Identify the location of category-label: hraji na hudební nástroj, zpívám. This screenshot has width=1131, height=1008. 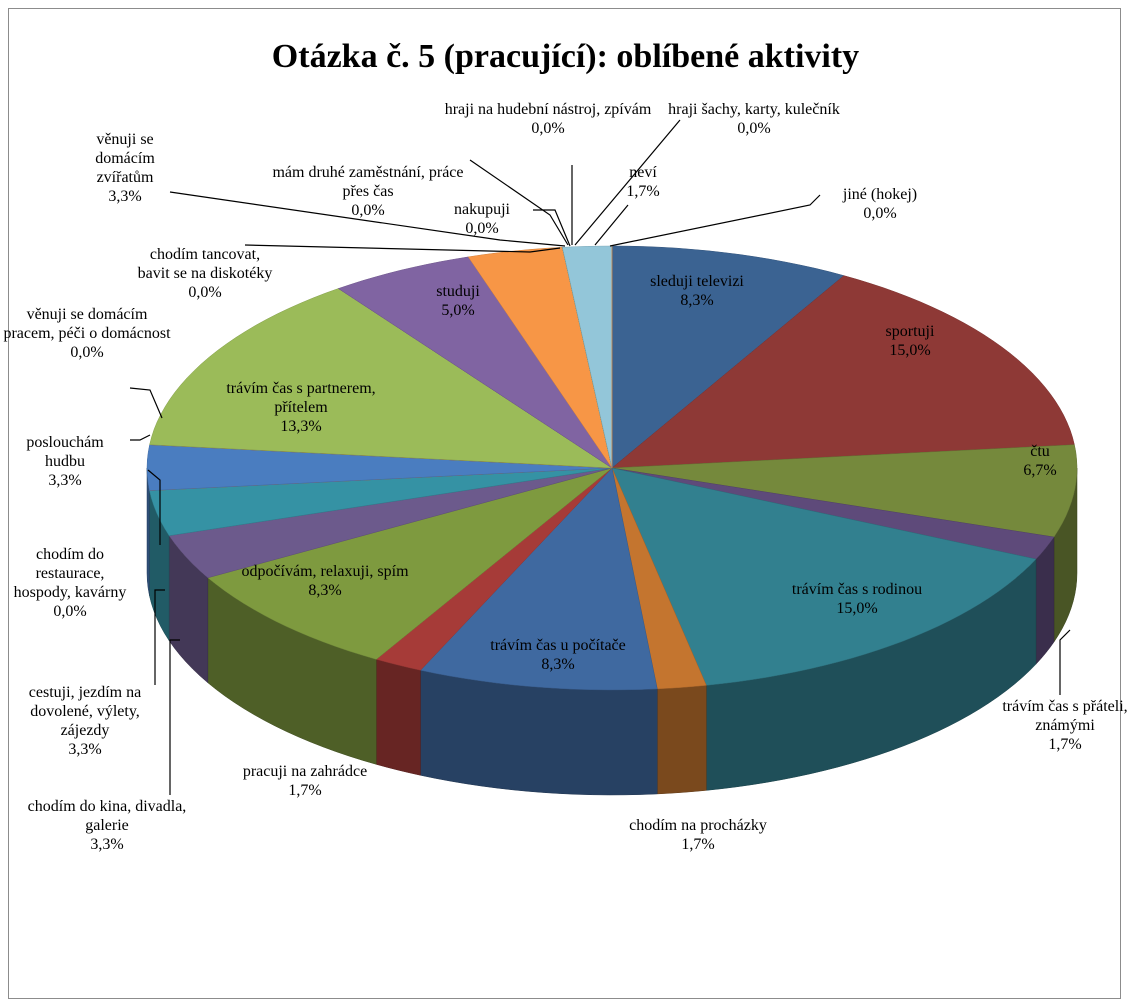
(548, 109).